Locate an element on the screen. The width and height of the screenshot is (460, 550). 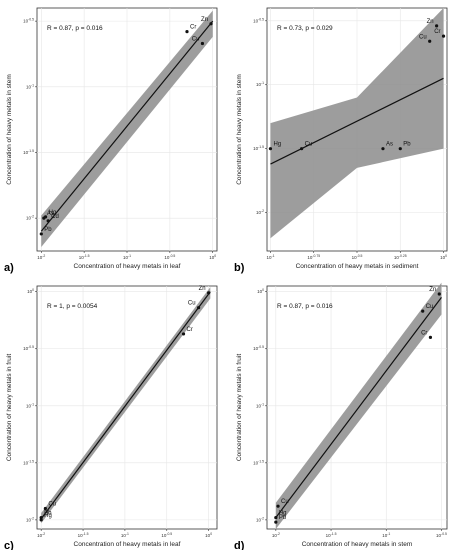
panel-letter: c) is located at coordinates (9, 545).